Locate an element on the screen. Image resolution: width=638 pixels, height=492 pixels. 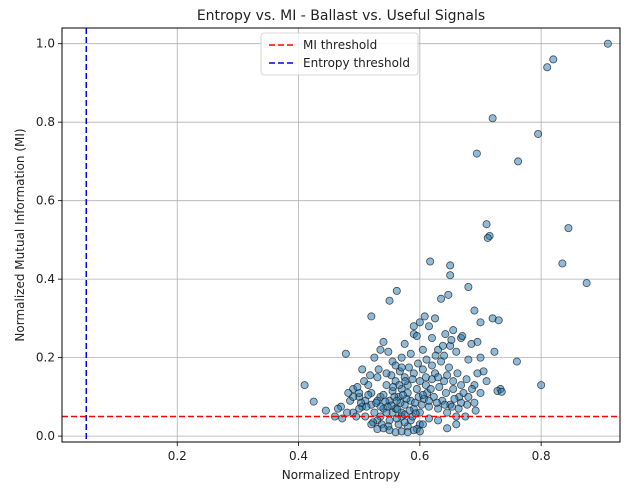
y-tick-label: 0.0 is located at coordinates (45, 436).